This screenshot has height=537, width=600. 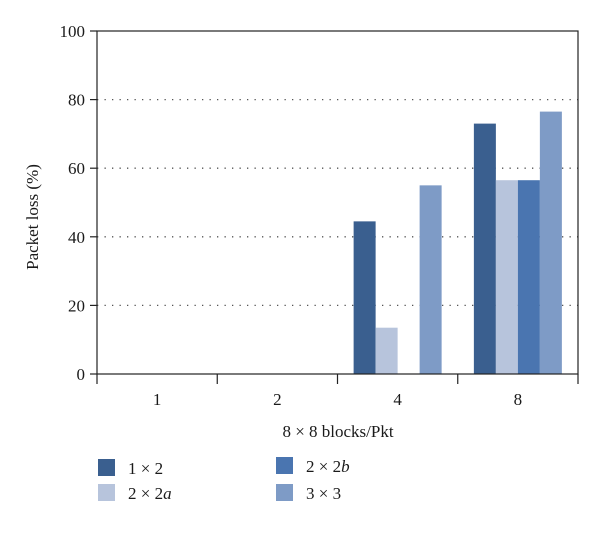 What do you see at coordinates (337, 399) in the screenshot?
I see `x-tick-labels: 1 2 4 8` at bounding box center [337, 399].